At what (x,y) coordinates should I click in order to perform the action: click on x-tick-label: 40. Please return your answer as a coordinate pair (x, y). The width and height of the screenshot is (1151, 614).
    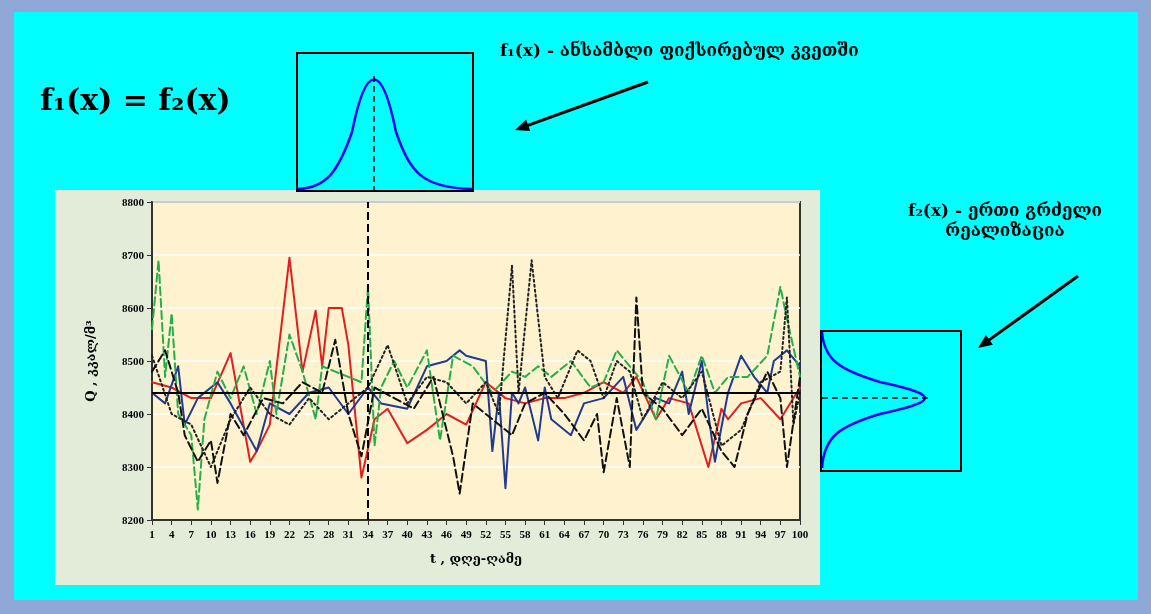
    Looking at the image, I should click on (407, 533).